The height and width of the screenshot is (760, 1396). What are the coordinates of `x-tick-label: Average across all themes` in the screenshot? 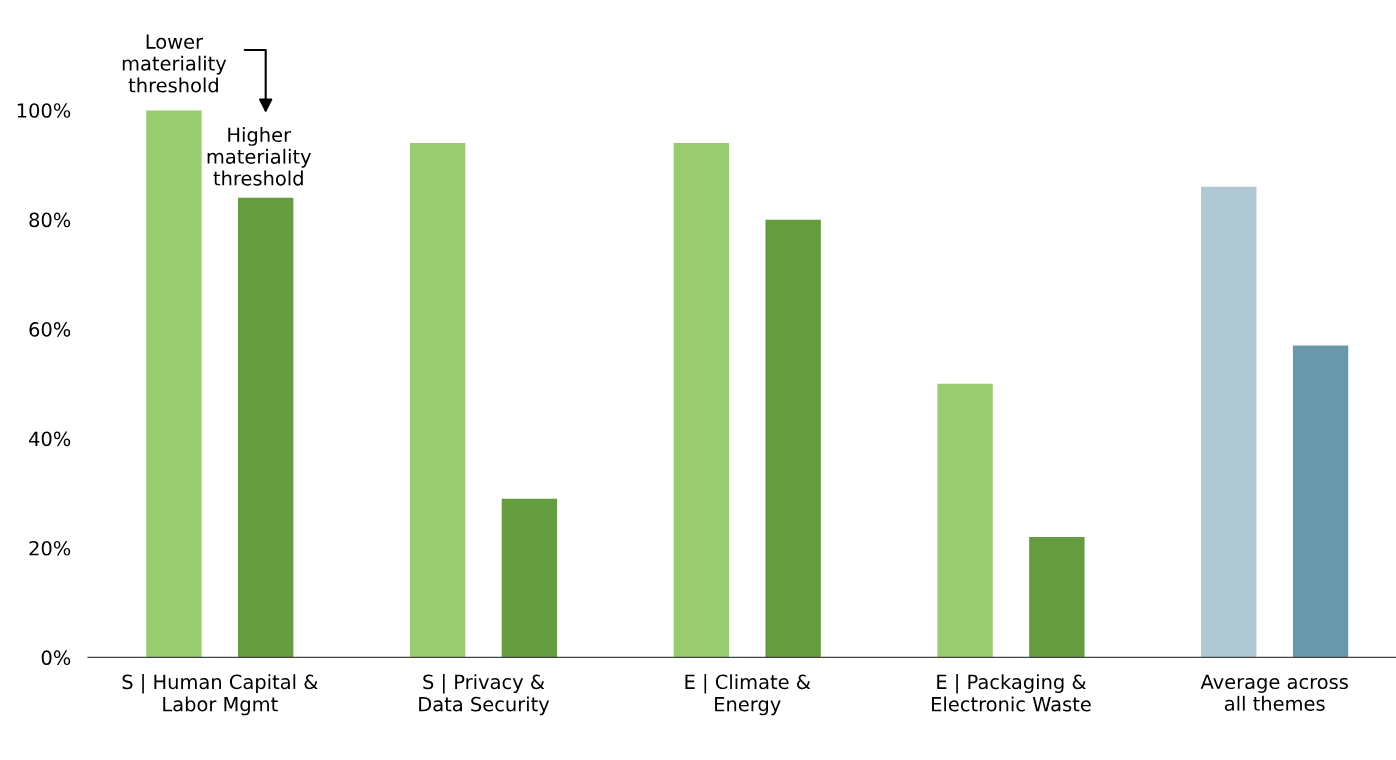 It's located at (1274, 692).